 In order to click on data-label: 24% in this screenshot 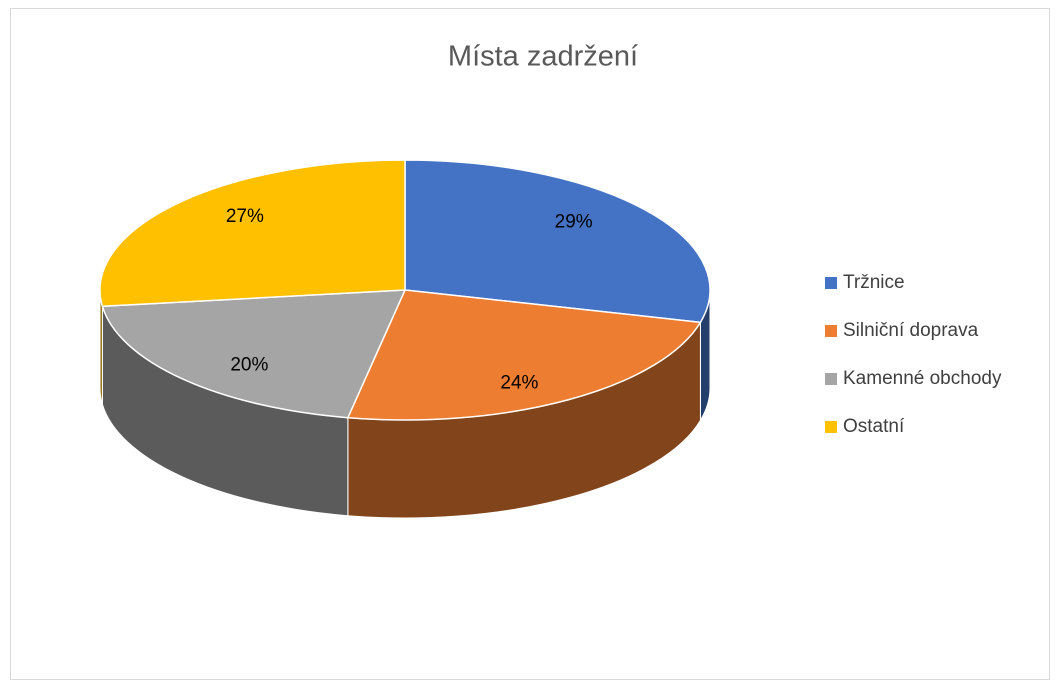, I will do `click(519, 382)`.